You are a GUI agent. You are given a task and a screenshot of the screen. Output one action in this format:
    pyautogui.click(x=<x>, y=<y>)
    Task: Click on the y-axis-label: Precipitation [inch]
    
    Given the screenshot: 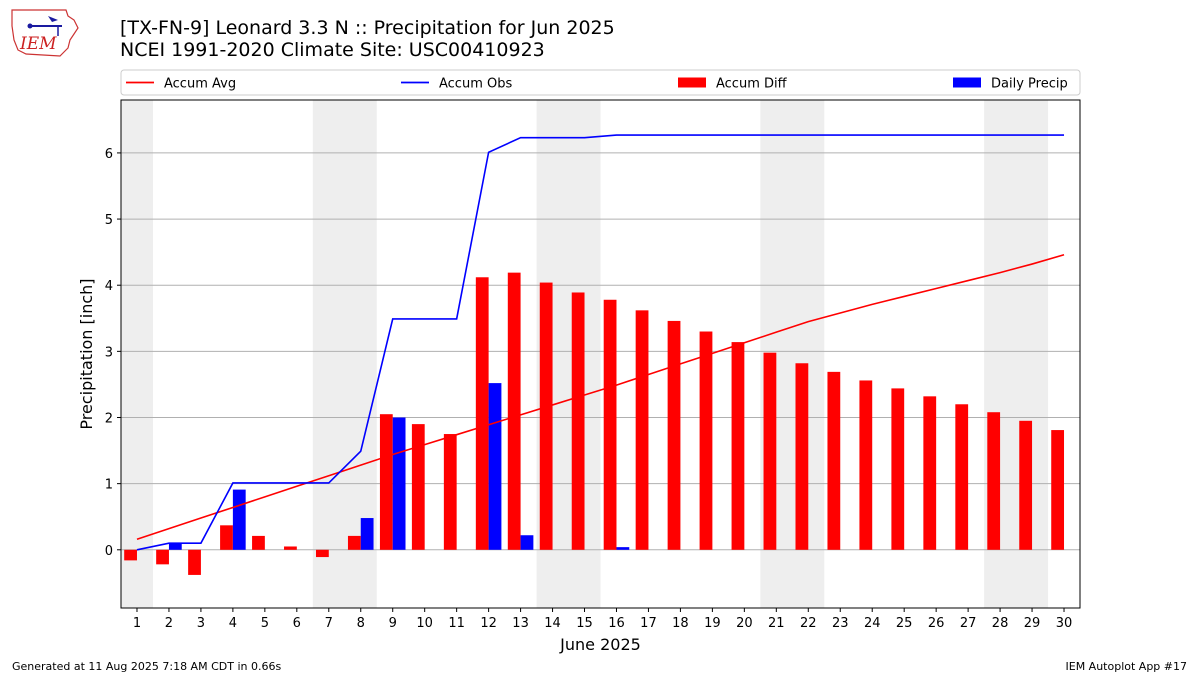 What is the action you would take?
    pyautogui.click(x=86, y=353)
    